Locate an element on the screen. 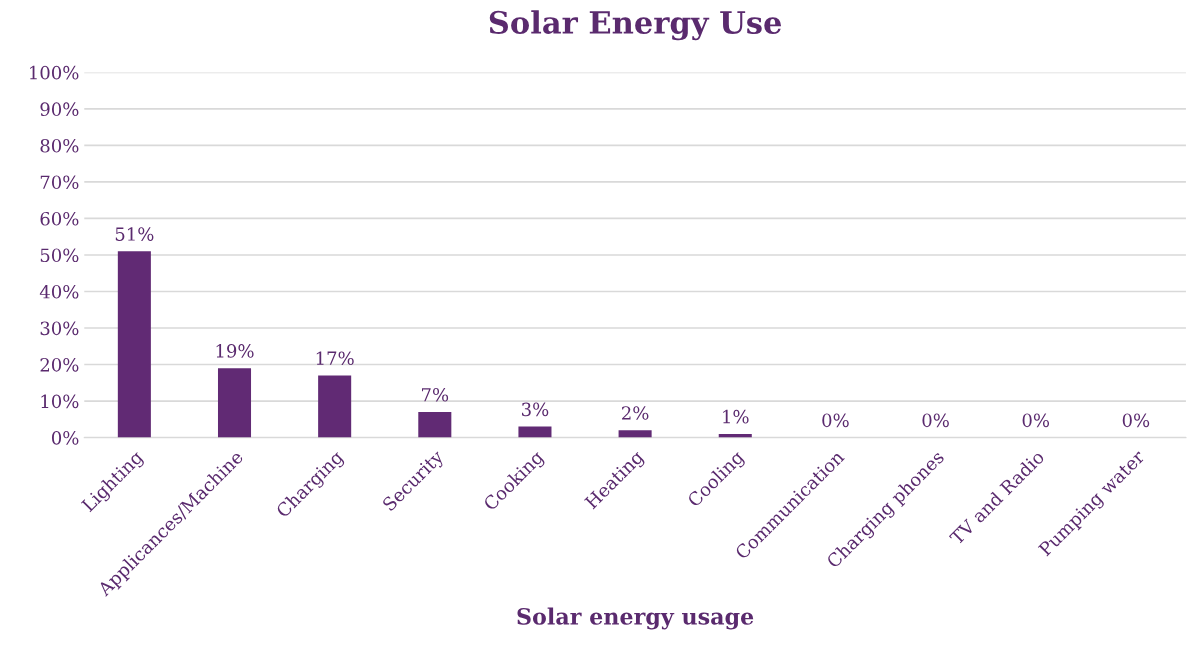 Image resolution: width=1204 pixels, height=658 pixels. y-tick-label: 100% is located at coordinates (54, 72).